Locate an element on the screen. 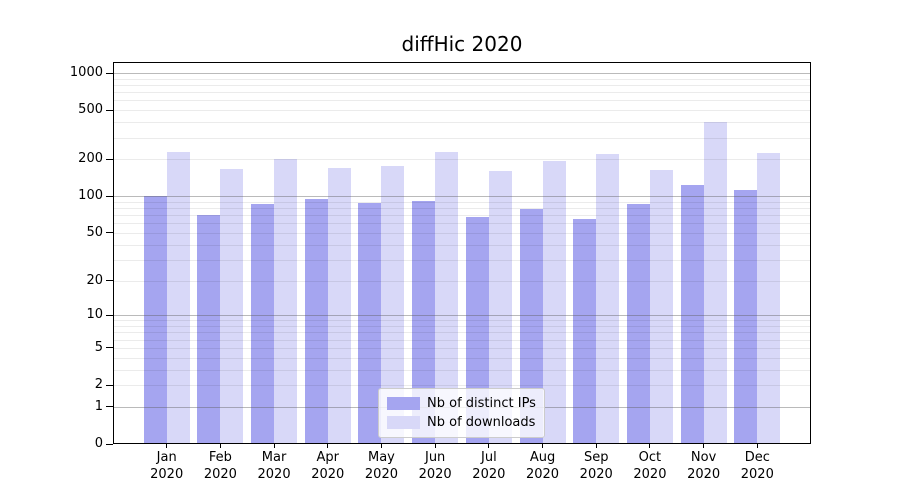 The width and height of the screenshot is (900, 500). month-label-feb: Feb is located at coordinates (220, 457).